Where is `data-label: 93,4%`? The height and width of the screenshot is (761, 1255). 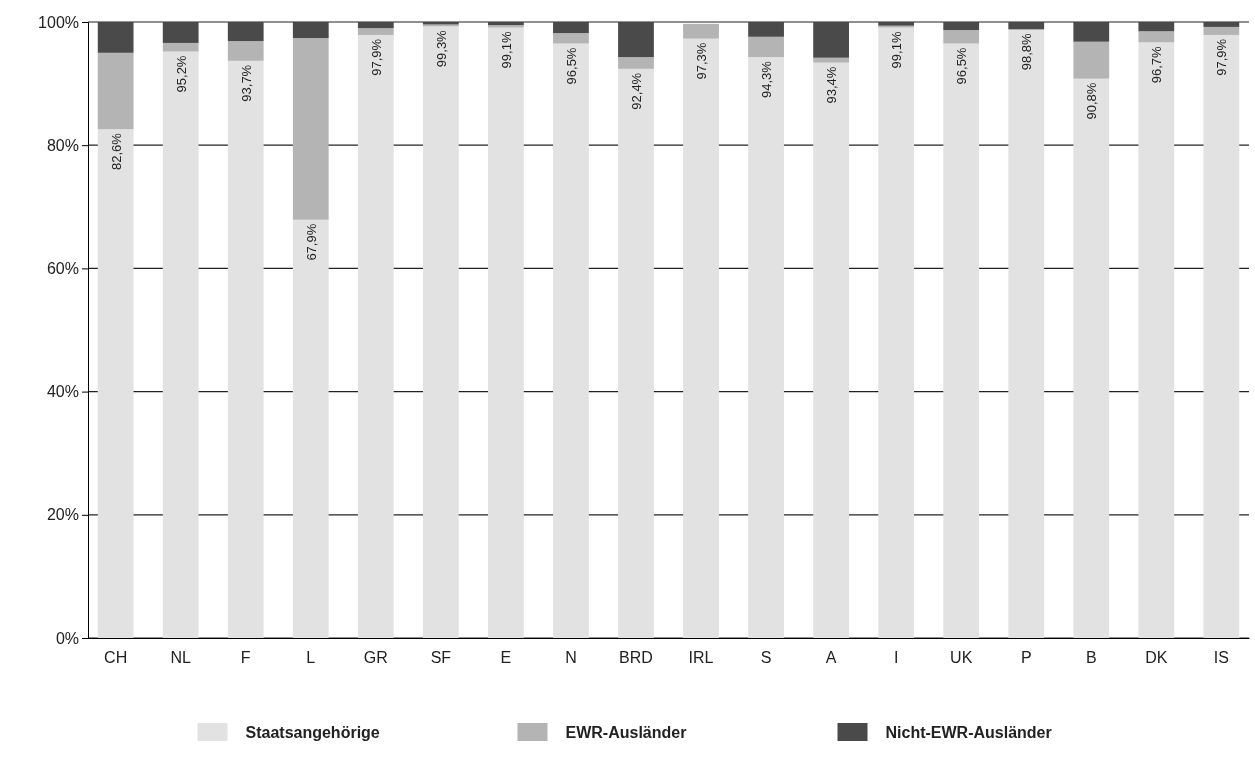 data-label: 93,4% is located at coordinates (832, 85).